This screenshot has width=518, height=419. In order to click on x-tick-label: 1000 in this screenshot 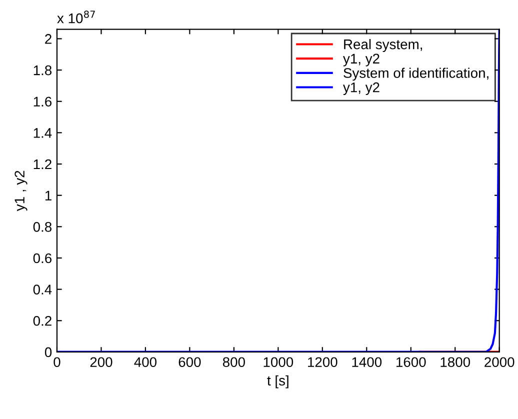, I will do `click(279, 362)`.